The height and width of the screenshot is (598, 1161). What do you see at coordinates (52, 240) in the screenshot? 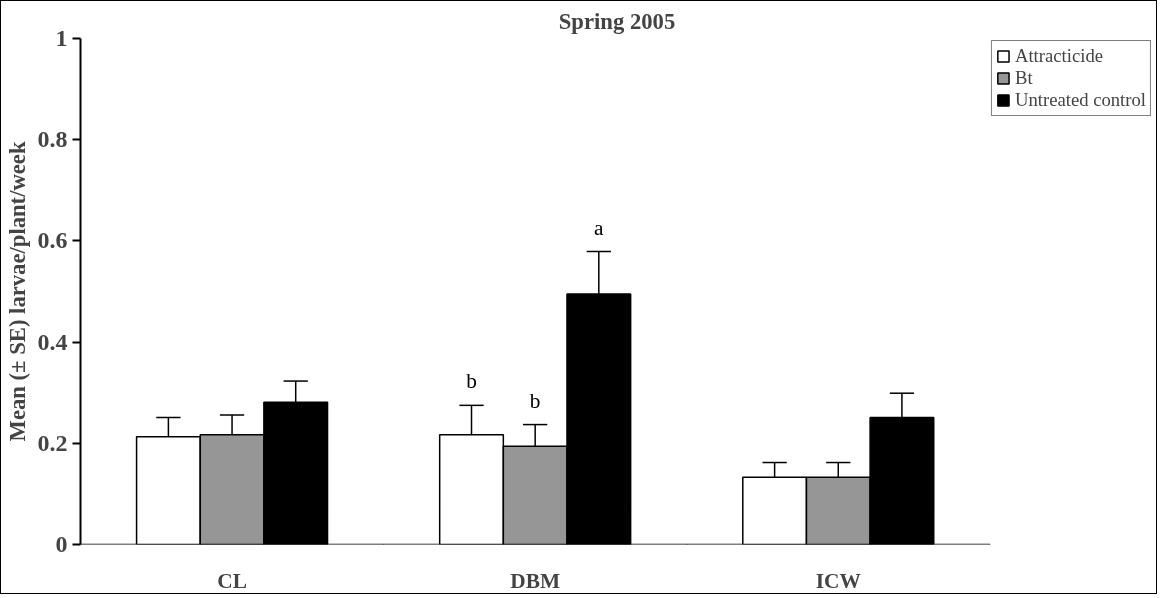
I see `y-tick-label: 0.6` at bounding box center [52, 240].